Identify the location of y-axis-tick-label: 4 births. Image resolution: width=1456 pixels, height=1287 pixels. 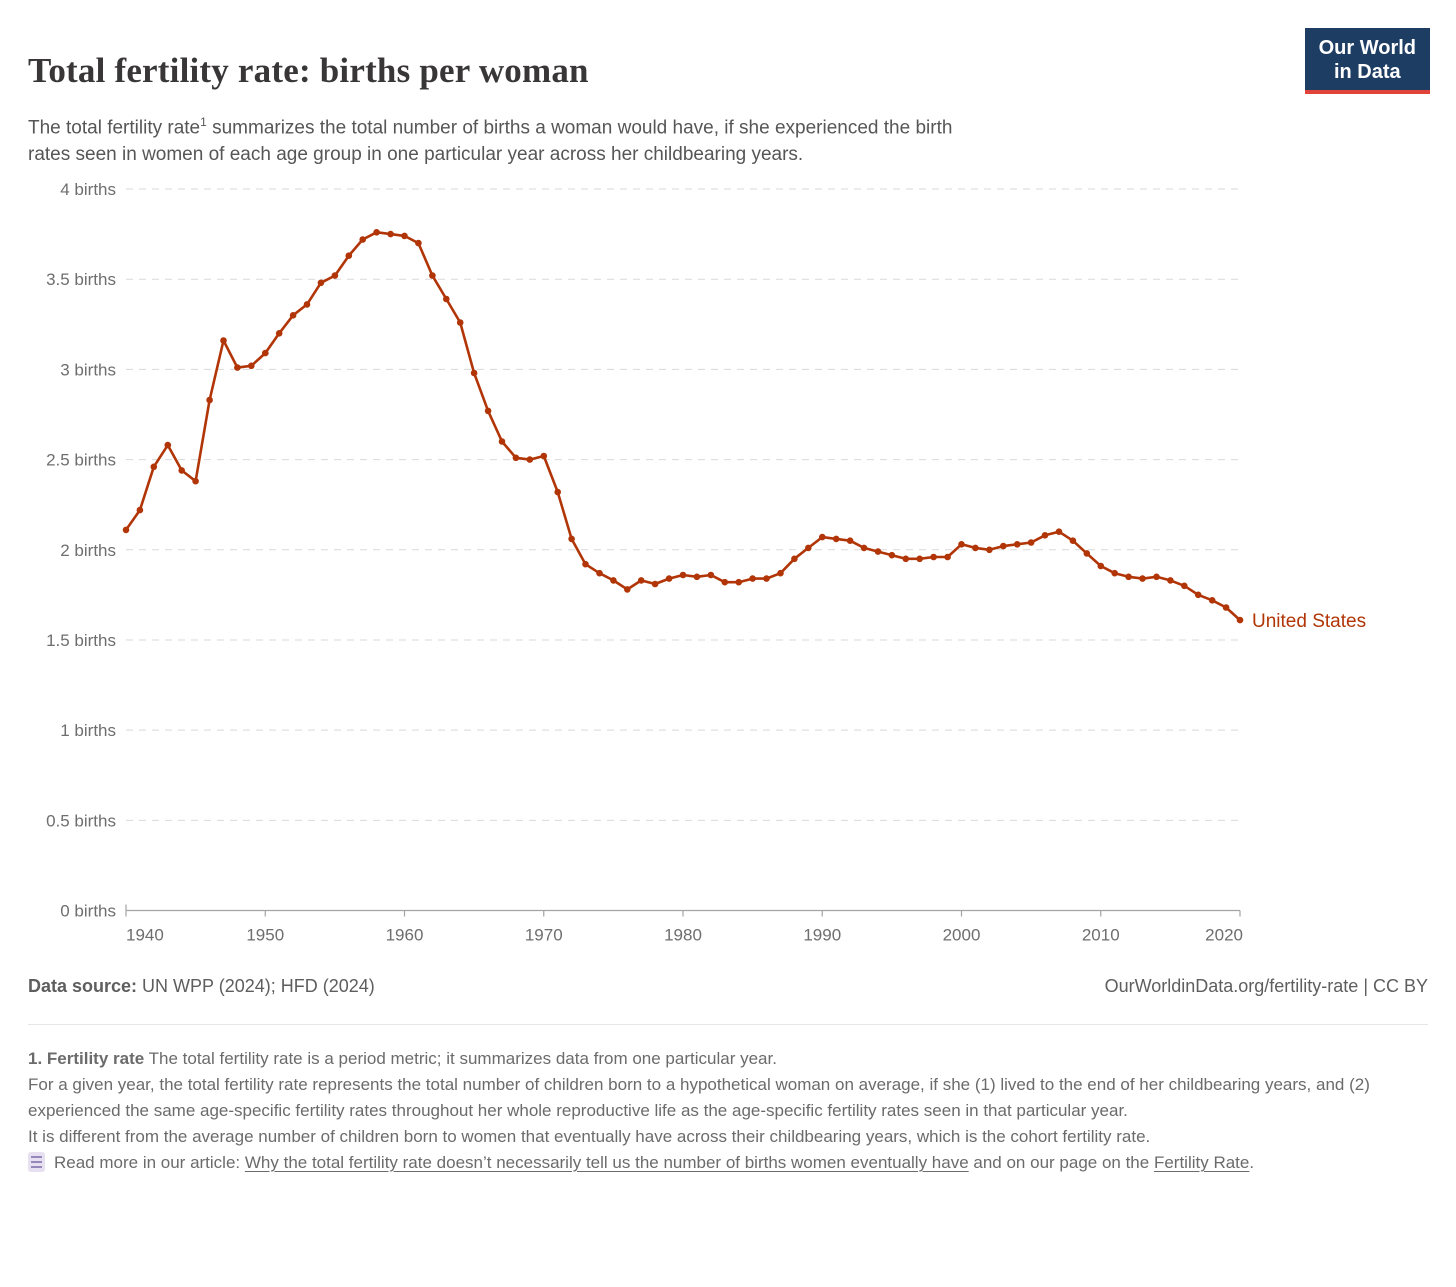
(88, 189).